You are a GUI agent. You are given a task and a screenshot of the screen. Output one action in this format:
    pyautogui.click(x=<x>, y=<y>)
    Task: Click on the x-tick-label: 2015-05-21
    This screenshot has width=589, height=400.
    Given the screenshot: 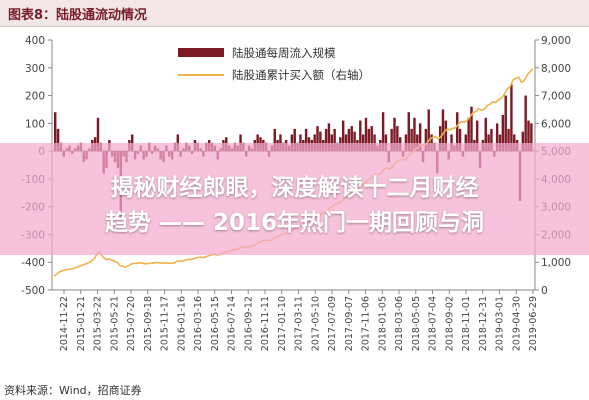 What is the action you would take?
    pyautogui.click(x=114, y=323)
    